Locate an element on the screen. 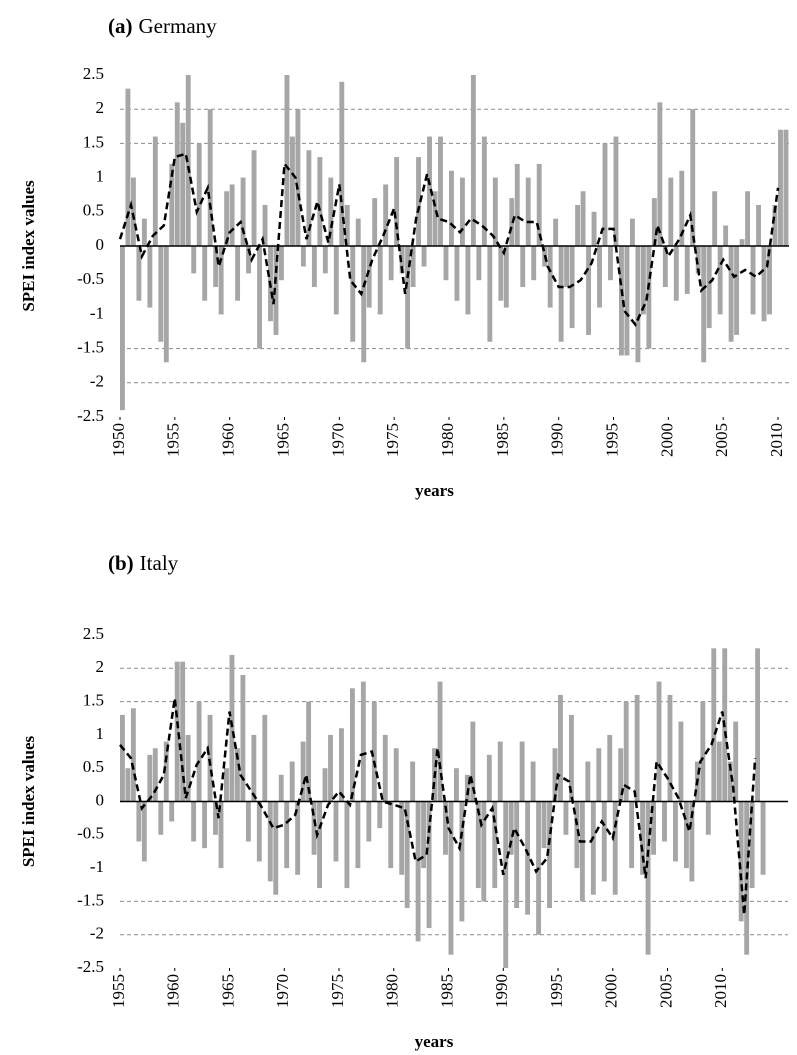 The width and height of the screenshot is (797, 1055). y-tick-label: -0.5 is located at coordinates (90, 278).